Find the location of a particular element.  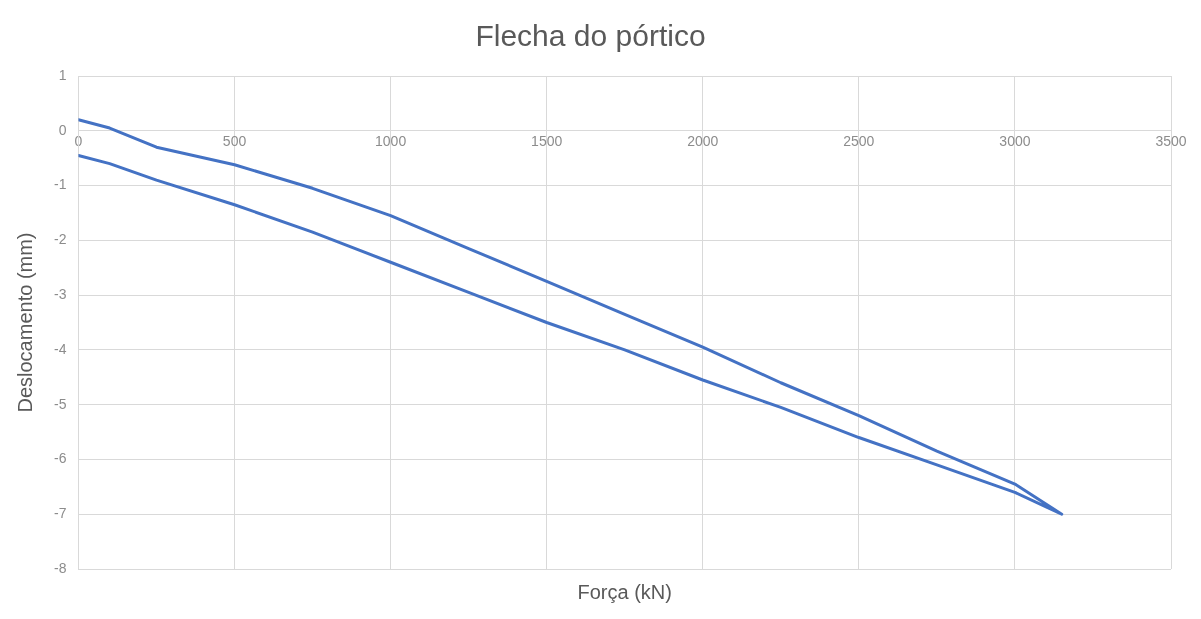

y-tick-label: -8 is located at coordinates (60, 567).